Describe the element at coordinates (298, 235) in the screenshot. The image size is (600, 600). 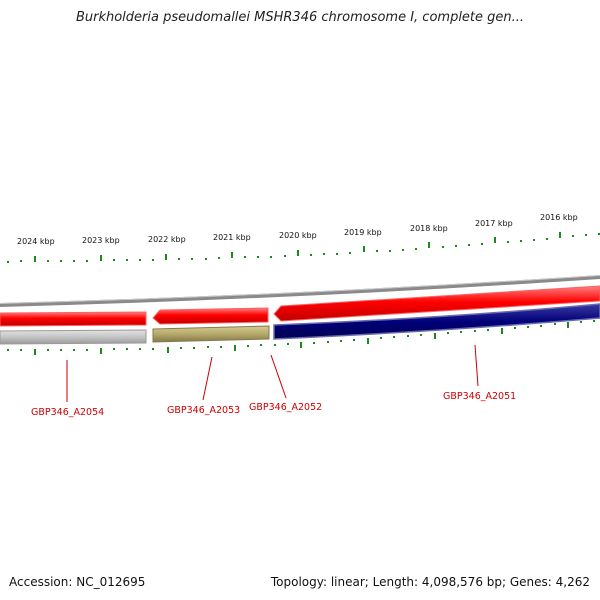
I see `kbp-label-2020: 2020 kbp` at that location.